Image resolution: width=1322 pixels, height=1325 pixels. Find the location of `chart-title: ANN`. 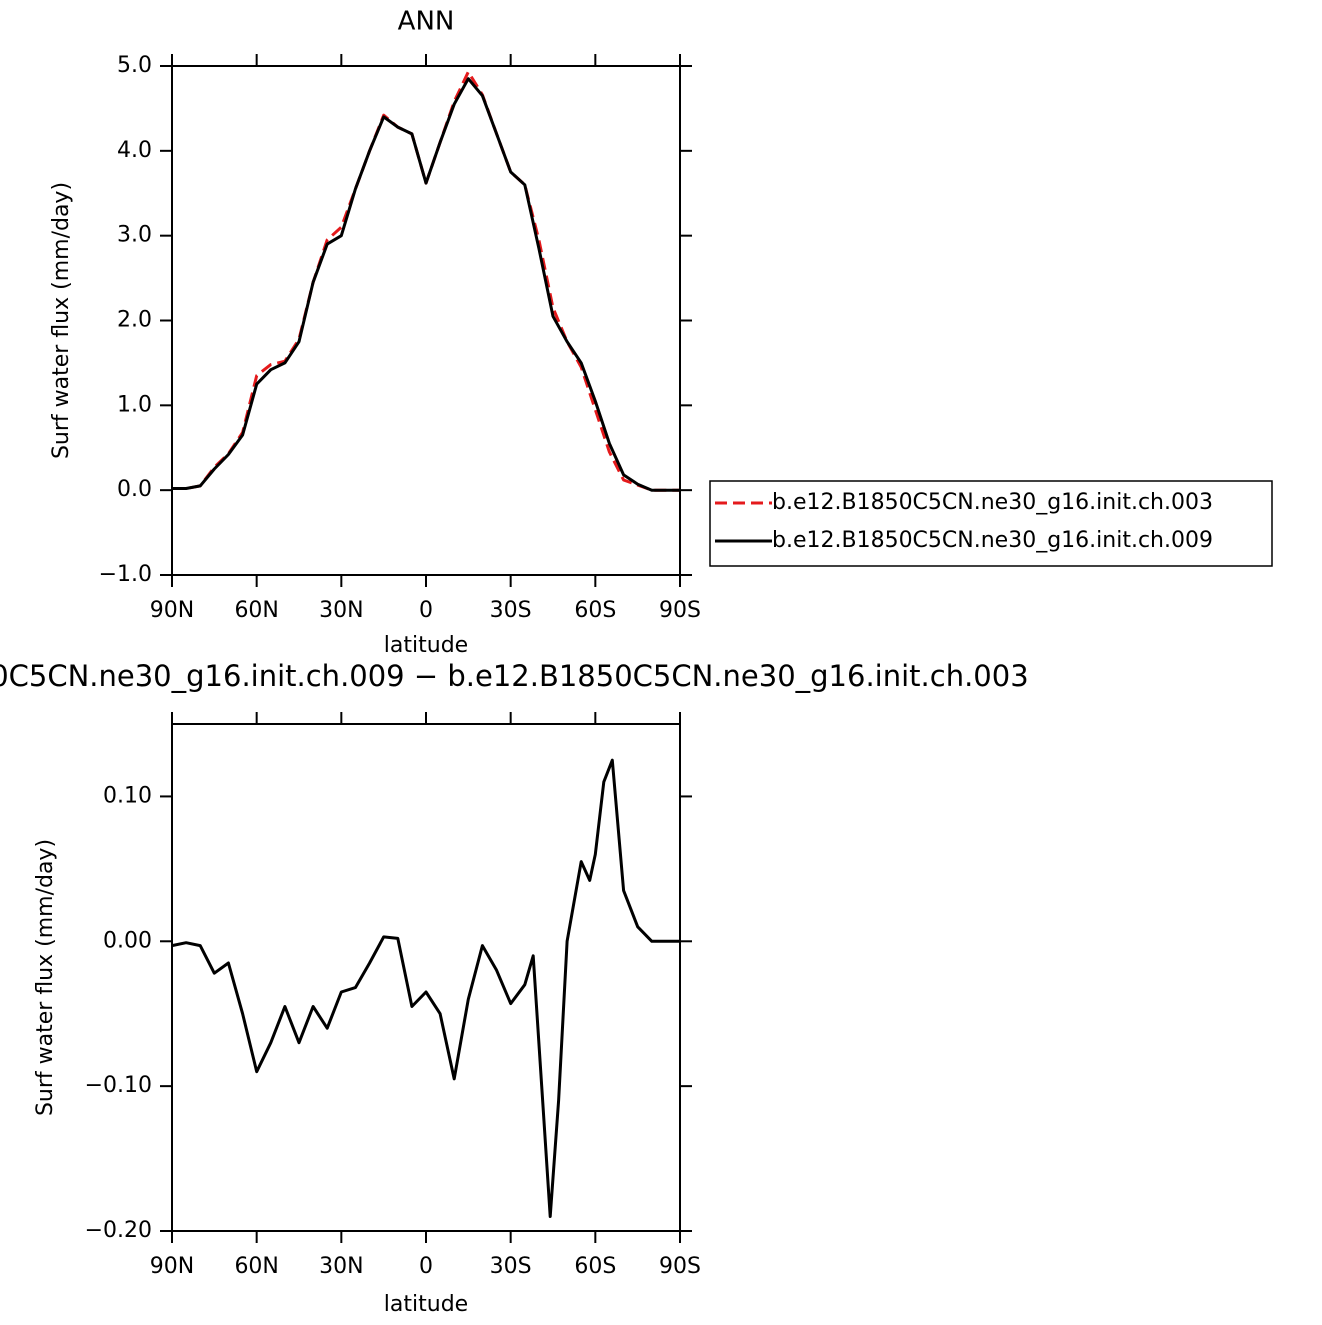

chart-title: ANN is located at coordinates (426, 22).